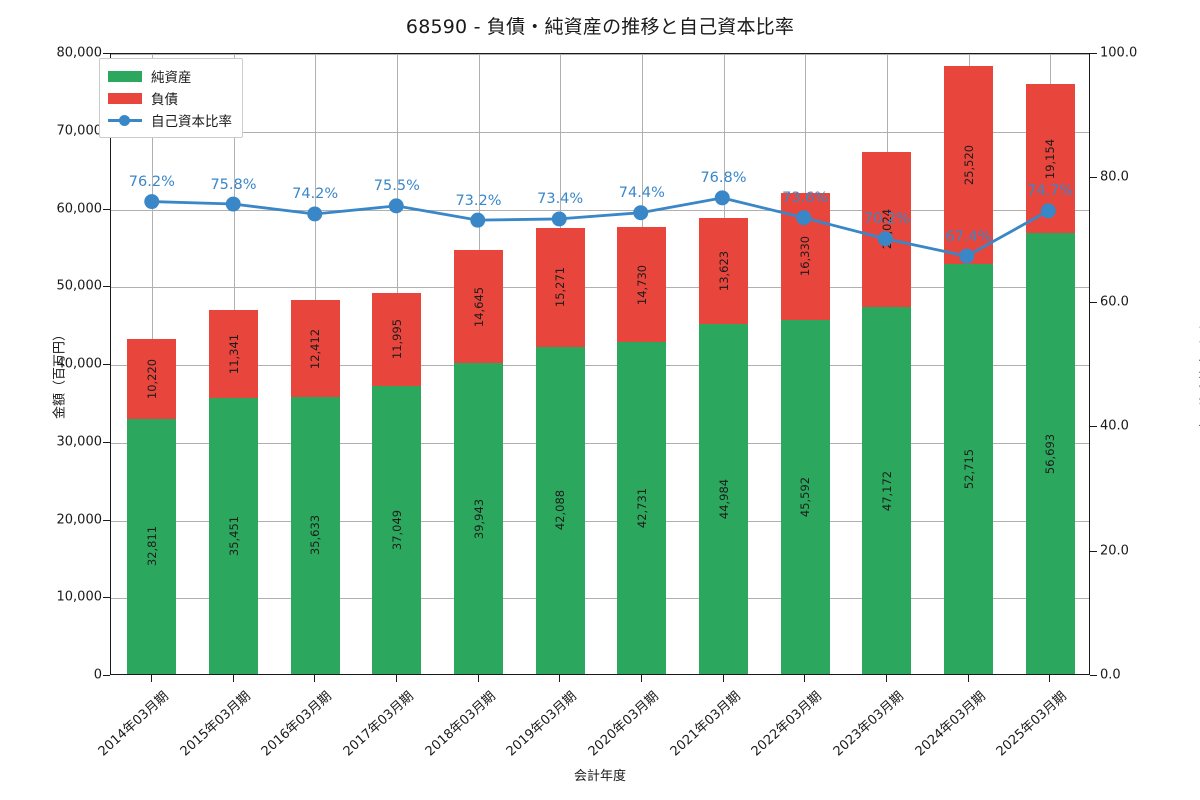 The image size is (1200, 800). I want to click on x-tick-label: 2016年03月期, so click(296, 724).